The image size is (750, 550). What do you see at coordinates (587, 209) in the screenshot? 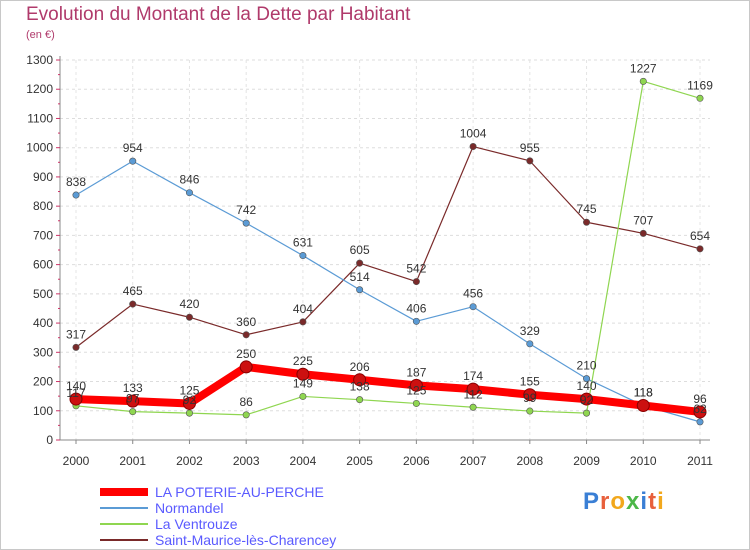
I see `data-label-3: 745` at bounding box center [587, 209].